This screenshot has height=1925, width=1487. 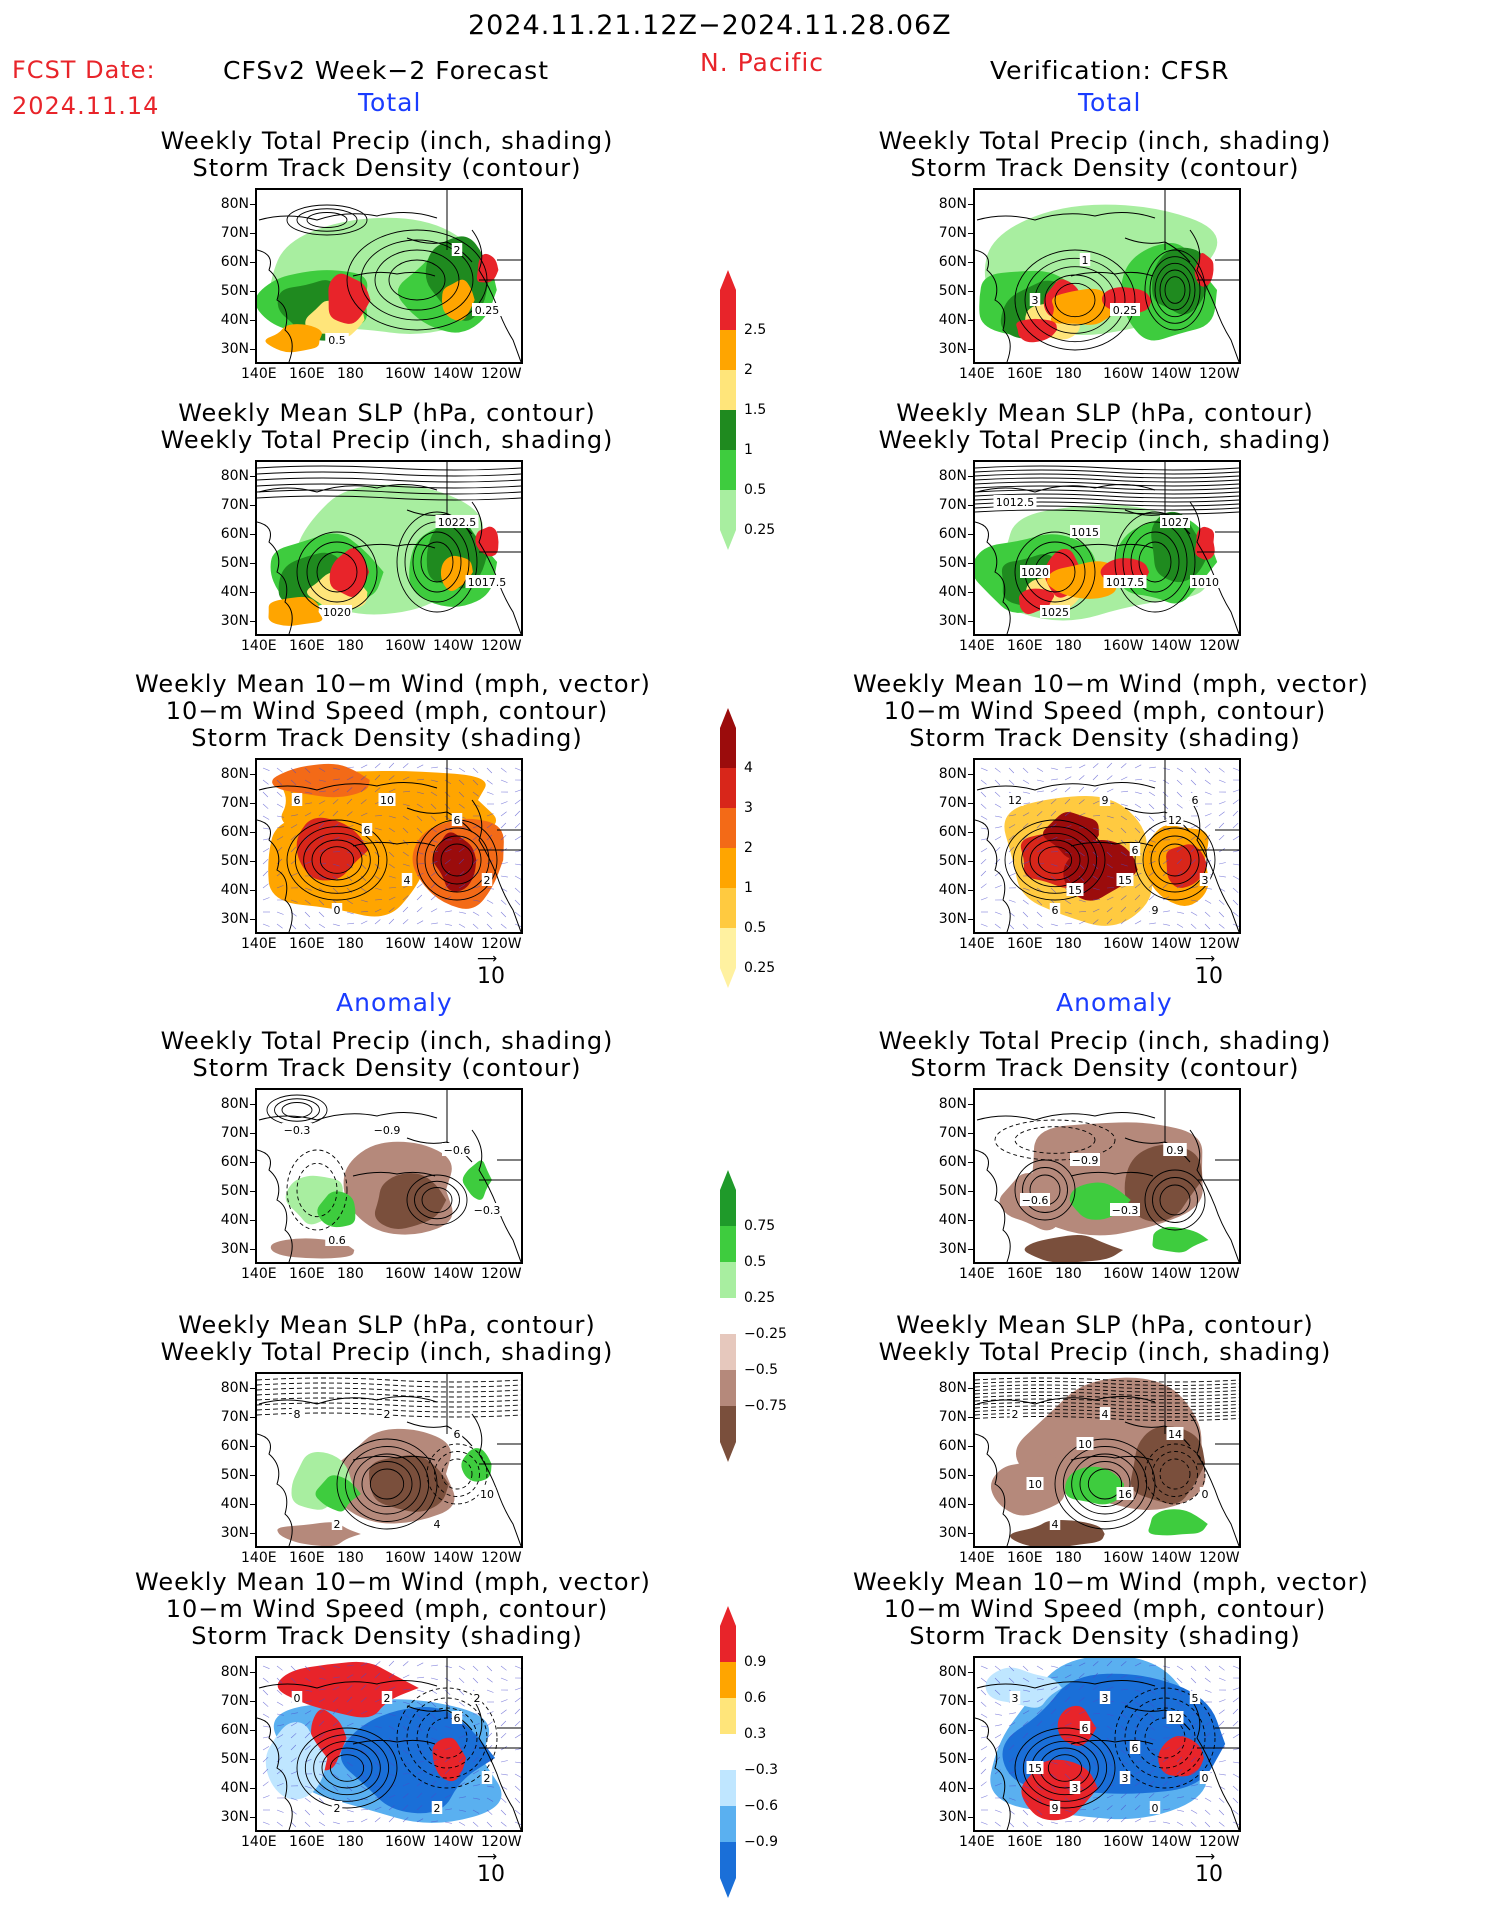 I want to click on vector-reference: ⟶ 10, so click(x=491, y=970).